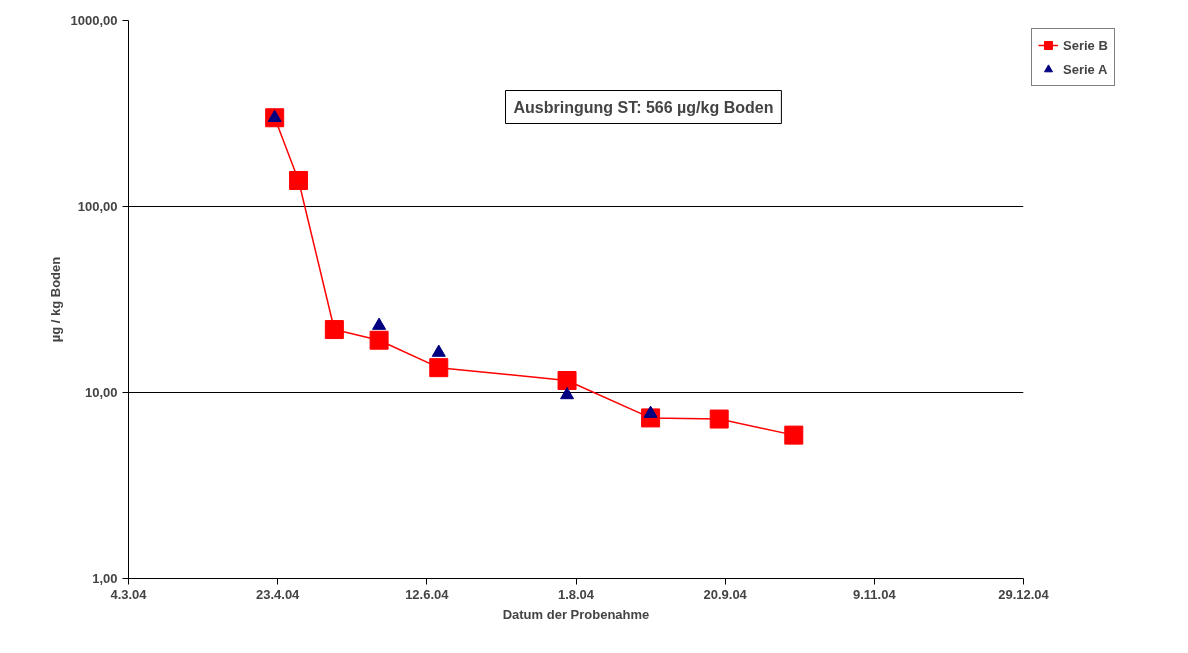 The image size is (1188, 653). I want to click on x-tick-label: 9.11.04, so click(875, 594).